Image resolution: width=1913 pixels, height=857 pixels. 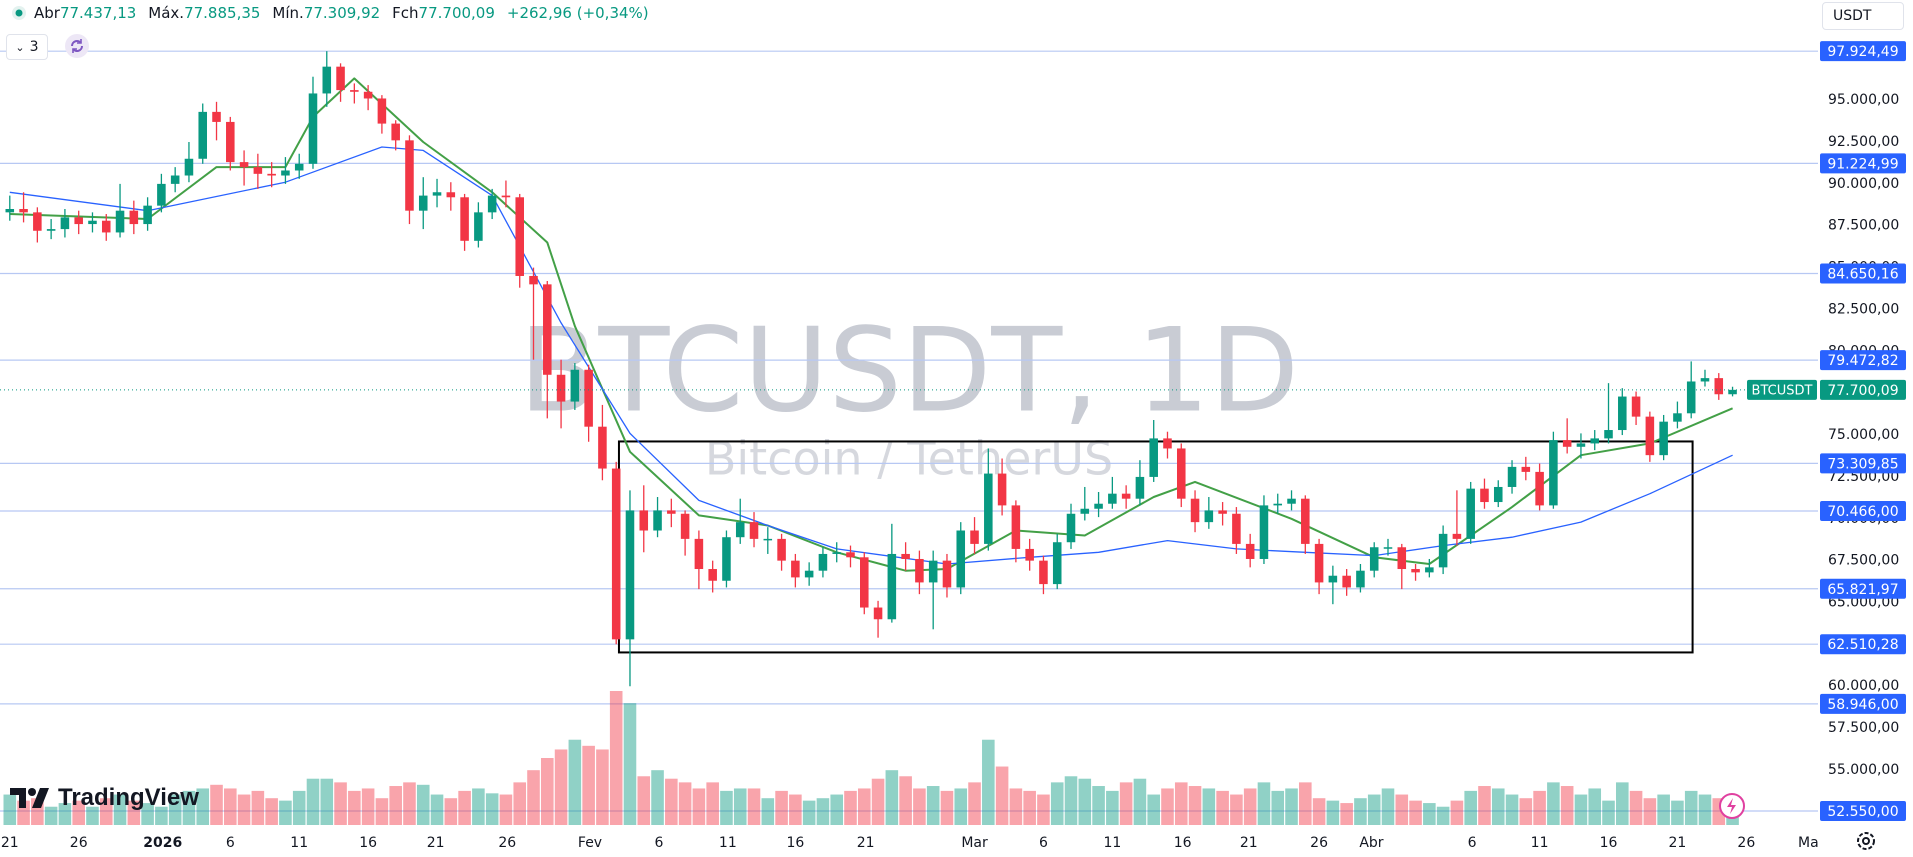 What do you see at coordinates (128, 797) in the screenshot?
I see `brand-name: TradingView` at bounding box center [128, 797].